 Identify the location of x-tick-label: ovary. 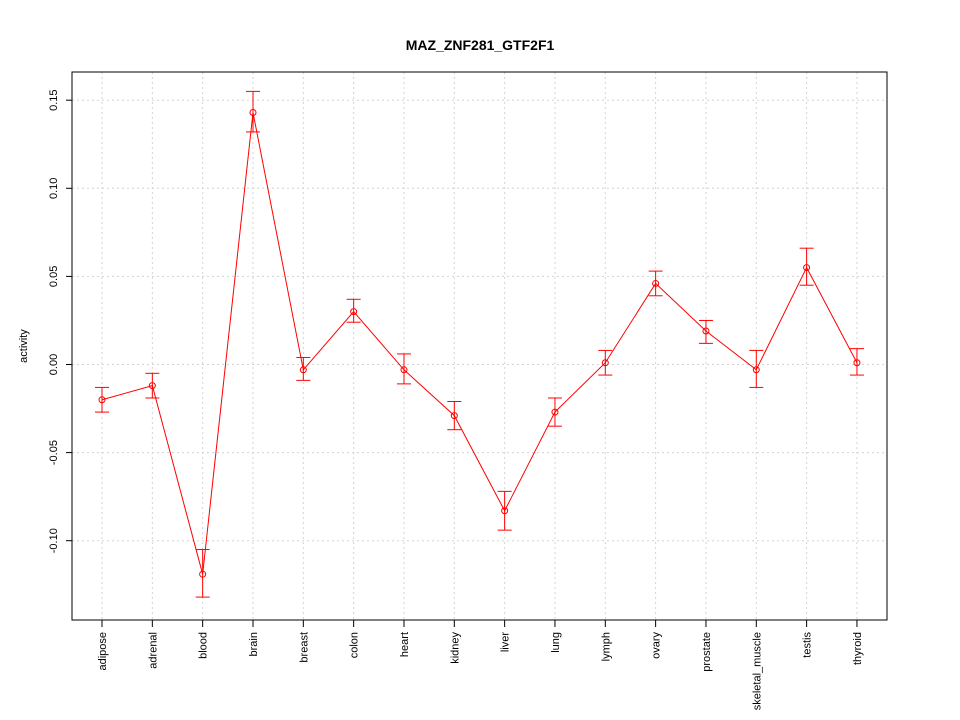
(657, 645).